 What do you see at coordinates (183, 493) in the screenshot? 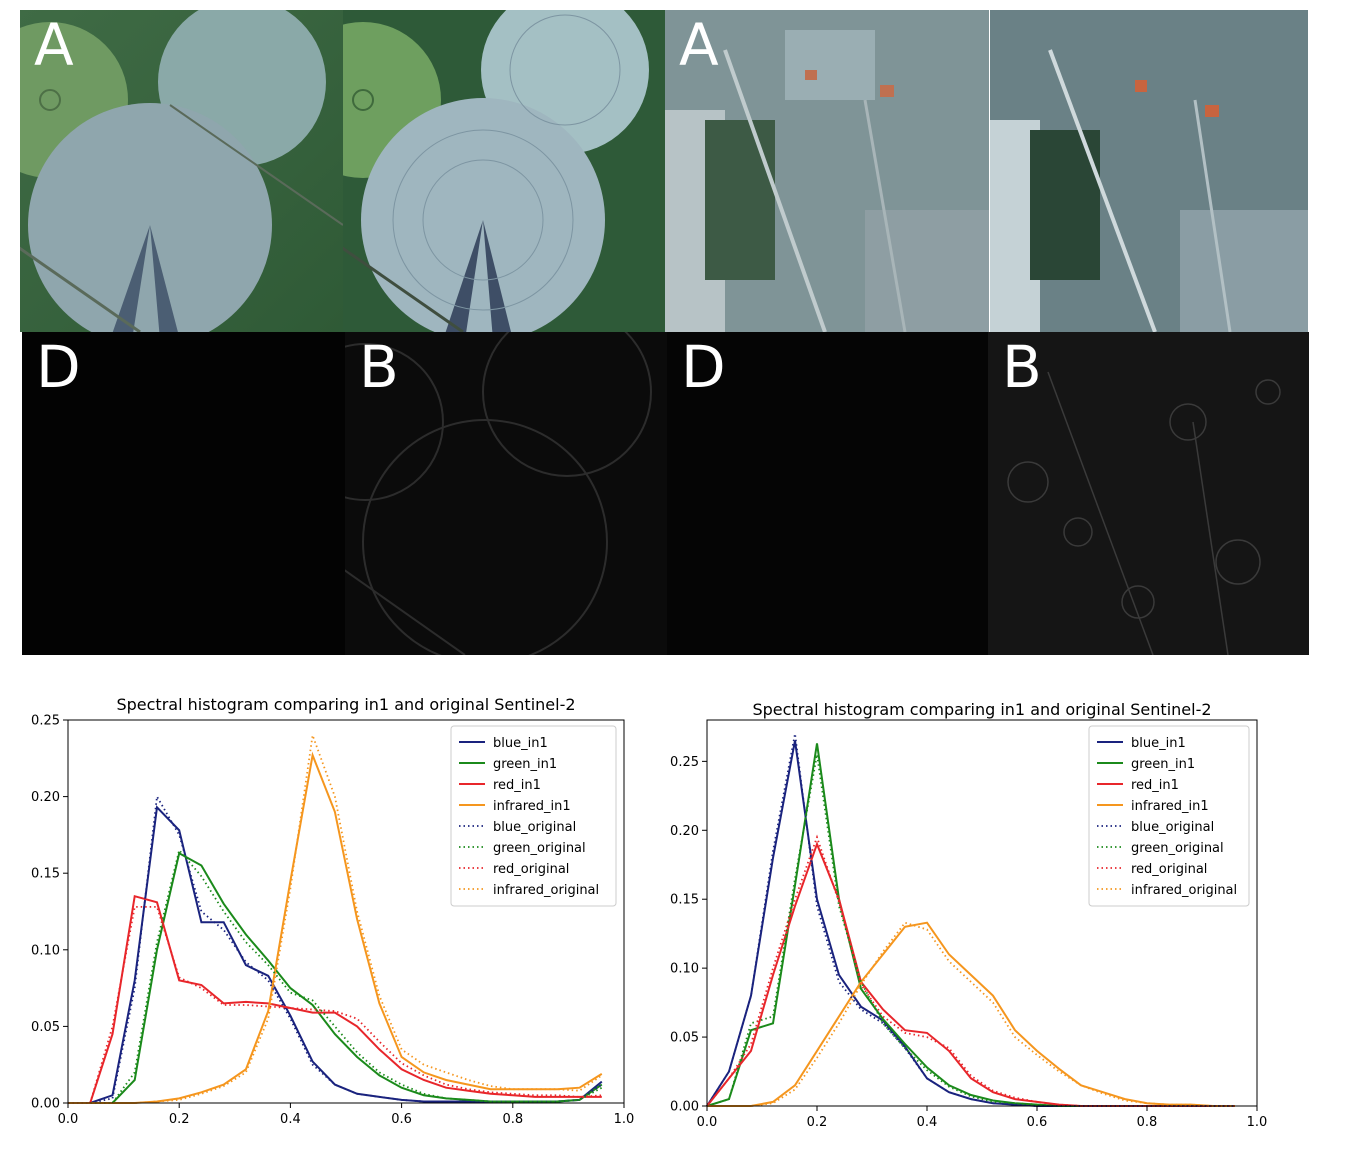
I see `tile-d-farm-difference: D` at bounding box center [183, 493].